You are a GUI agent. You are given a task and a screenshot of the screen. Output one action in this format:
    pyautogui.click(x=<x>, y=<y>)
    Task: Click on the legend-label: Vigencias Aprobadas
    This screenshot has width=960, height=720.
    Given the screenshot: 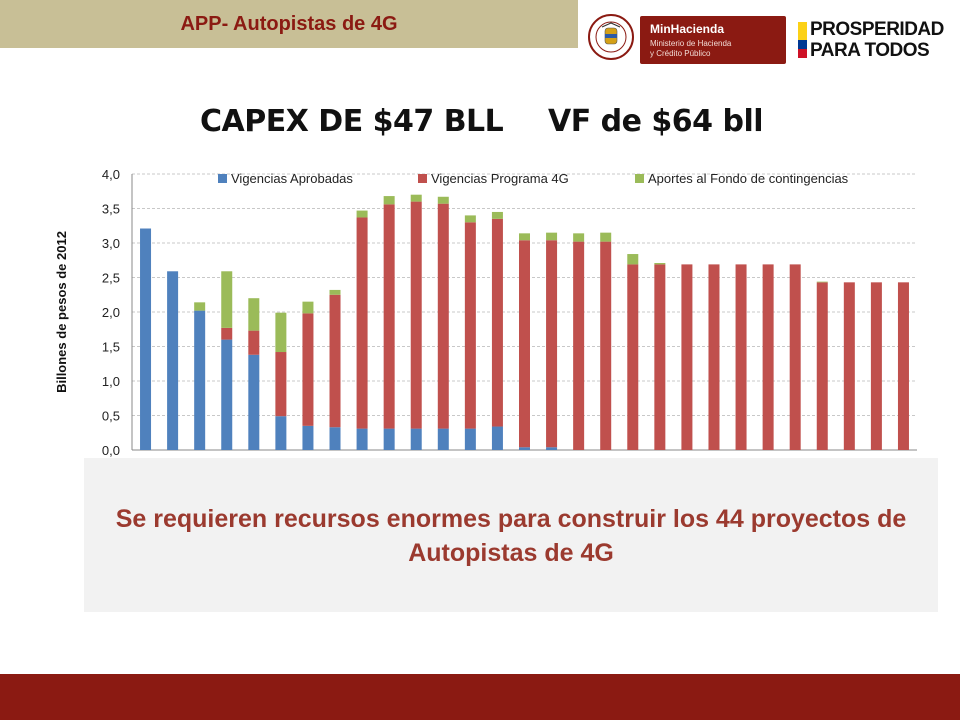 What is the action you would take?
    pyautogui.click(x=292, y=178)
    